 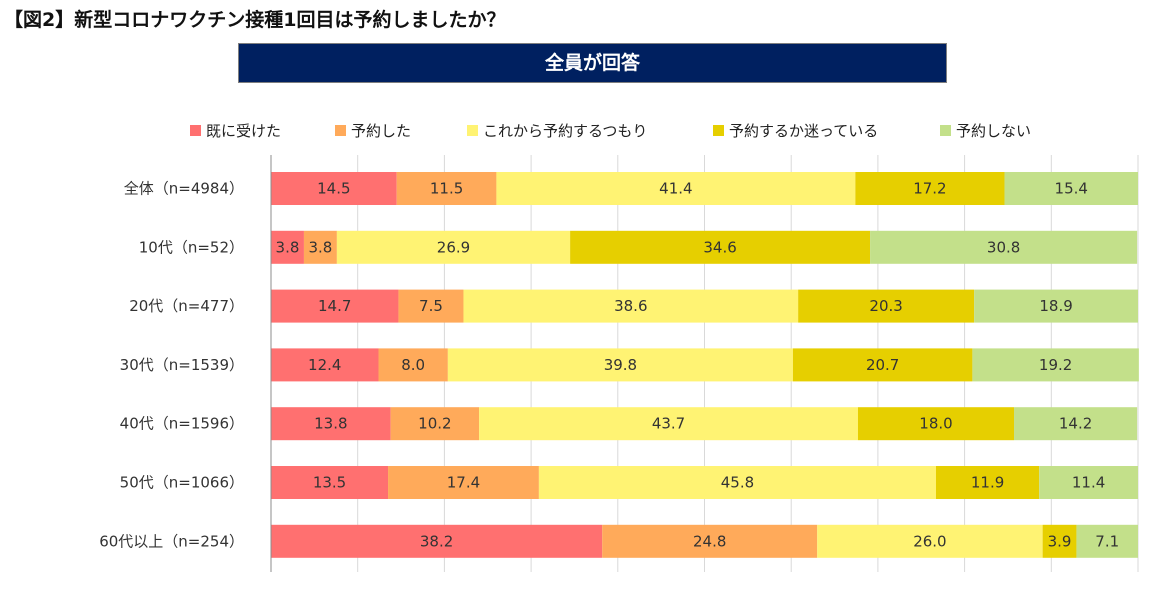 I want to click on data-label: 20.7, so click(x=882, y=365).